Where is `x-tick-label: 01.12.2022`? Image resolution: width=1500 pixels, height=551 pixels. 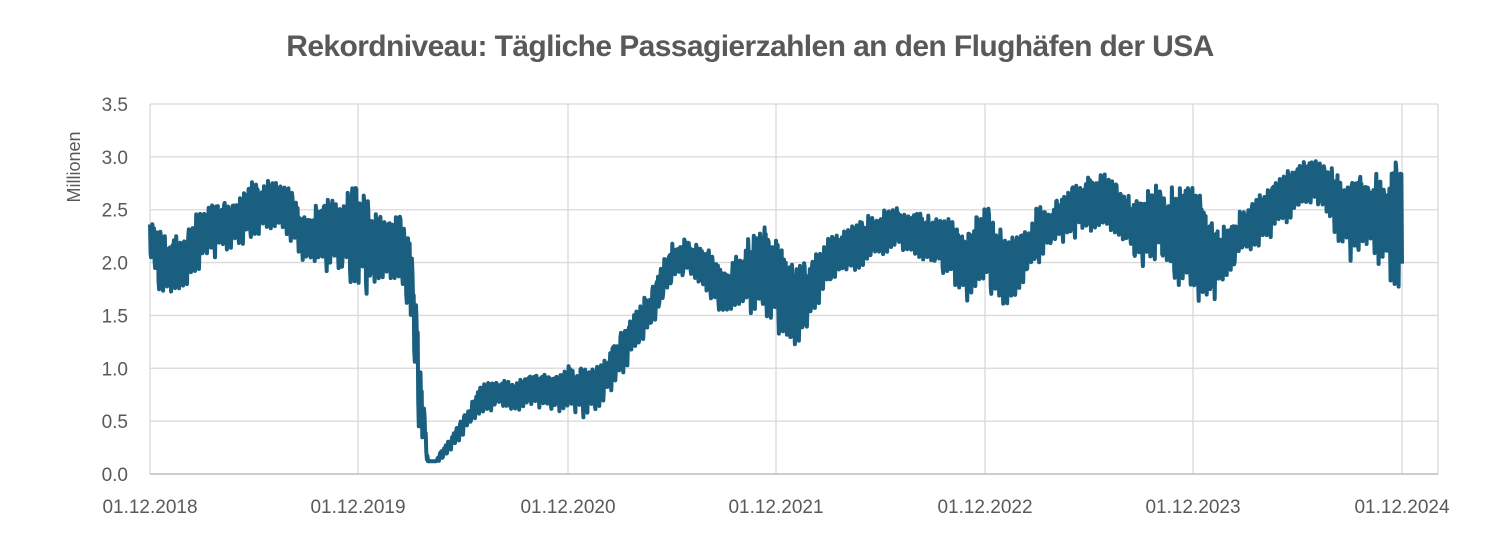
x-tick-label: 01.12.2022 is located at coordinates (984, 507).